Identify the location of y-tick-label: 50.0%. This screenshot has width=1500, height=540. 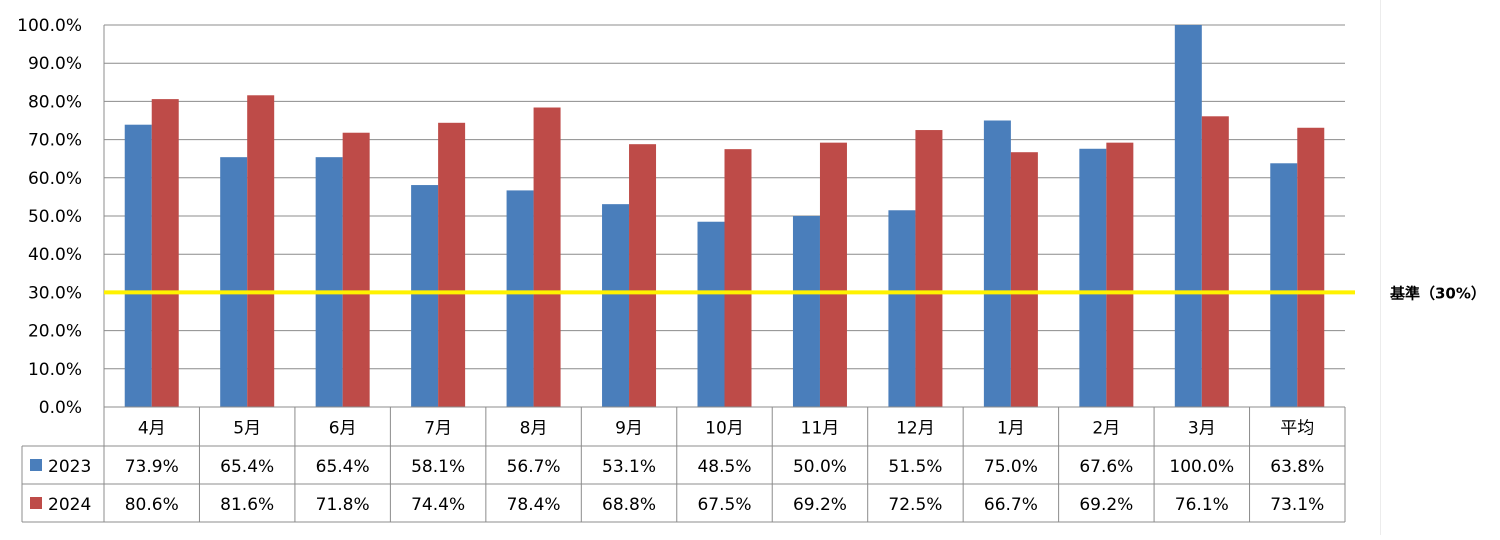
(55, 217).